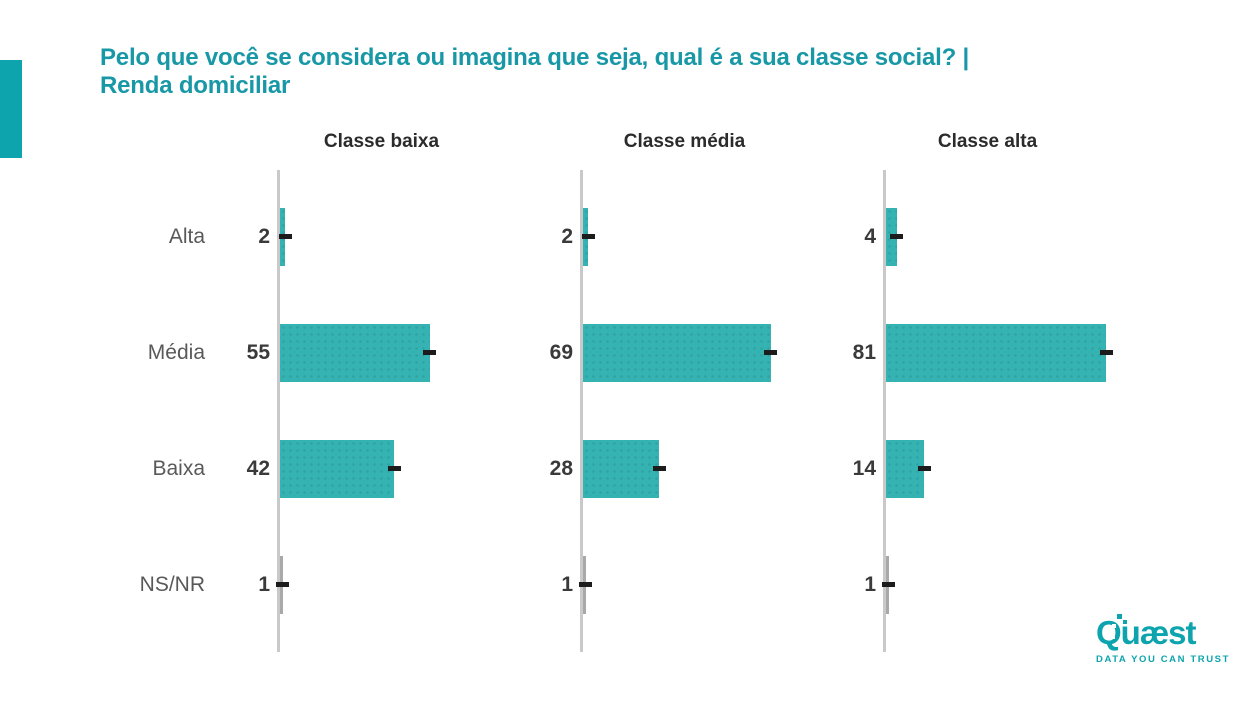 Image resolution: width=1260 pixels, height=709 pixels. I want to click on quaest-logo-tagline: DATA YOU CAN TRUST, so click(1163, 659).